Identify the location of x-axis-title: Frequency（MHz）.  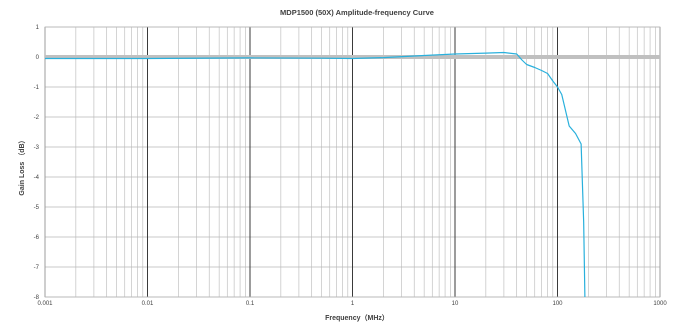
(357, 318).